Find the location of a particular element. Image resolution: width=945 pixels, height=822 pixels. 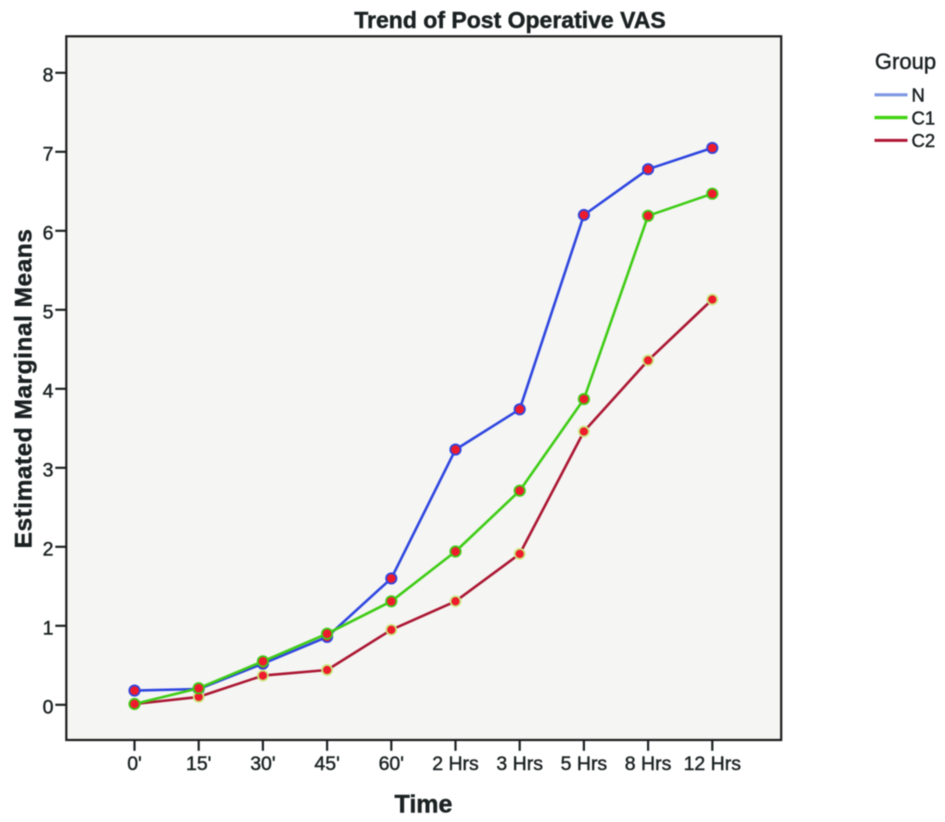

svg-text: 2 is located at coordinates (48, 550).